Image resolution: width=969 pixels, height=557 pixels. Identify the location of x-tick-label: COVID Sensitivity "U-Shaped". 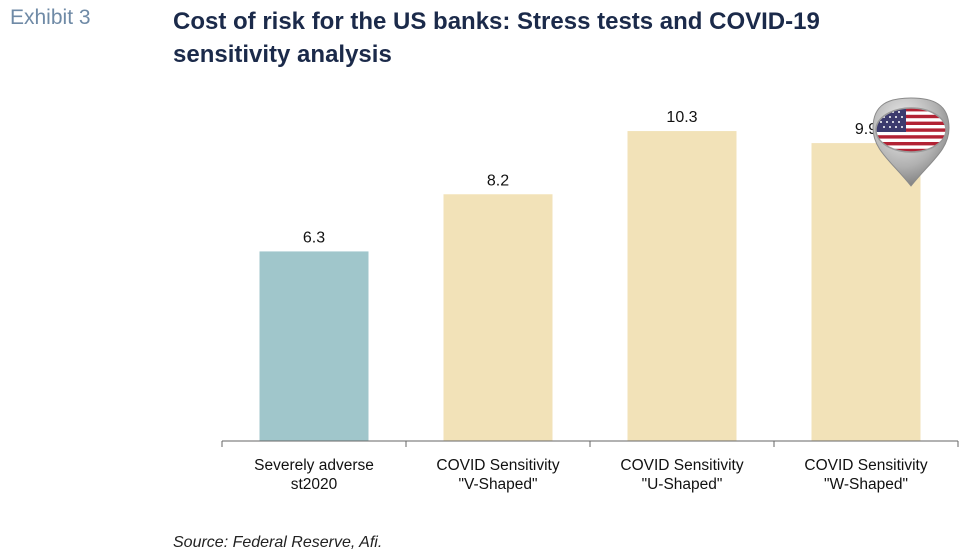
(681, 475).